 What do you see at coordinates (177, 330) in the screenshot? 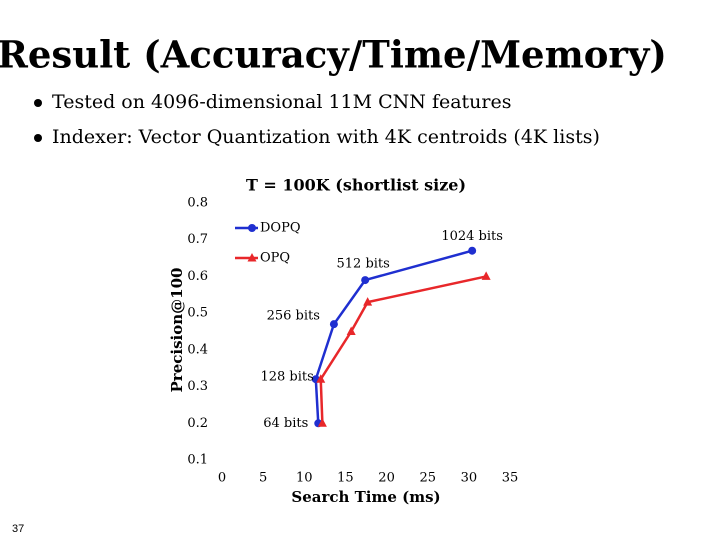
I see `y-axis-label: Precision@100` at bounding box center [177, 330].